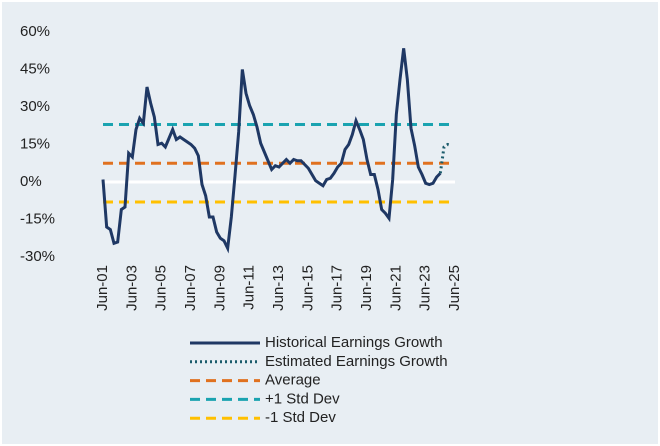 The image size is (660, 446). What do you see at coordinates (219, 288) in the screenshot?
I see `x-tick-label: Jun-09` at bounding box center [219, 288].